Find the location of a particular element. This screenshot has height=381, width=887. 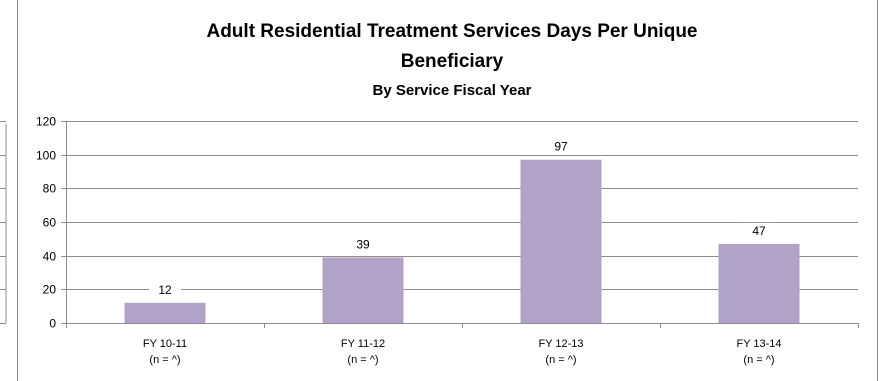

chart-subtitle: By Service Fiscal Year is located at coordinates (451, 90).